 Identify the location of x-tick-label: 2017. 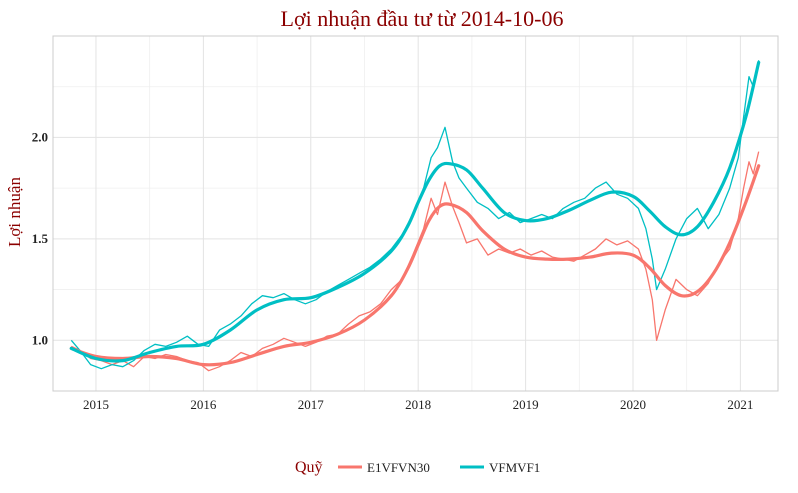
(311, 404).